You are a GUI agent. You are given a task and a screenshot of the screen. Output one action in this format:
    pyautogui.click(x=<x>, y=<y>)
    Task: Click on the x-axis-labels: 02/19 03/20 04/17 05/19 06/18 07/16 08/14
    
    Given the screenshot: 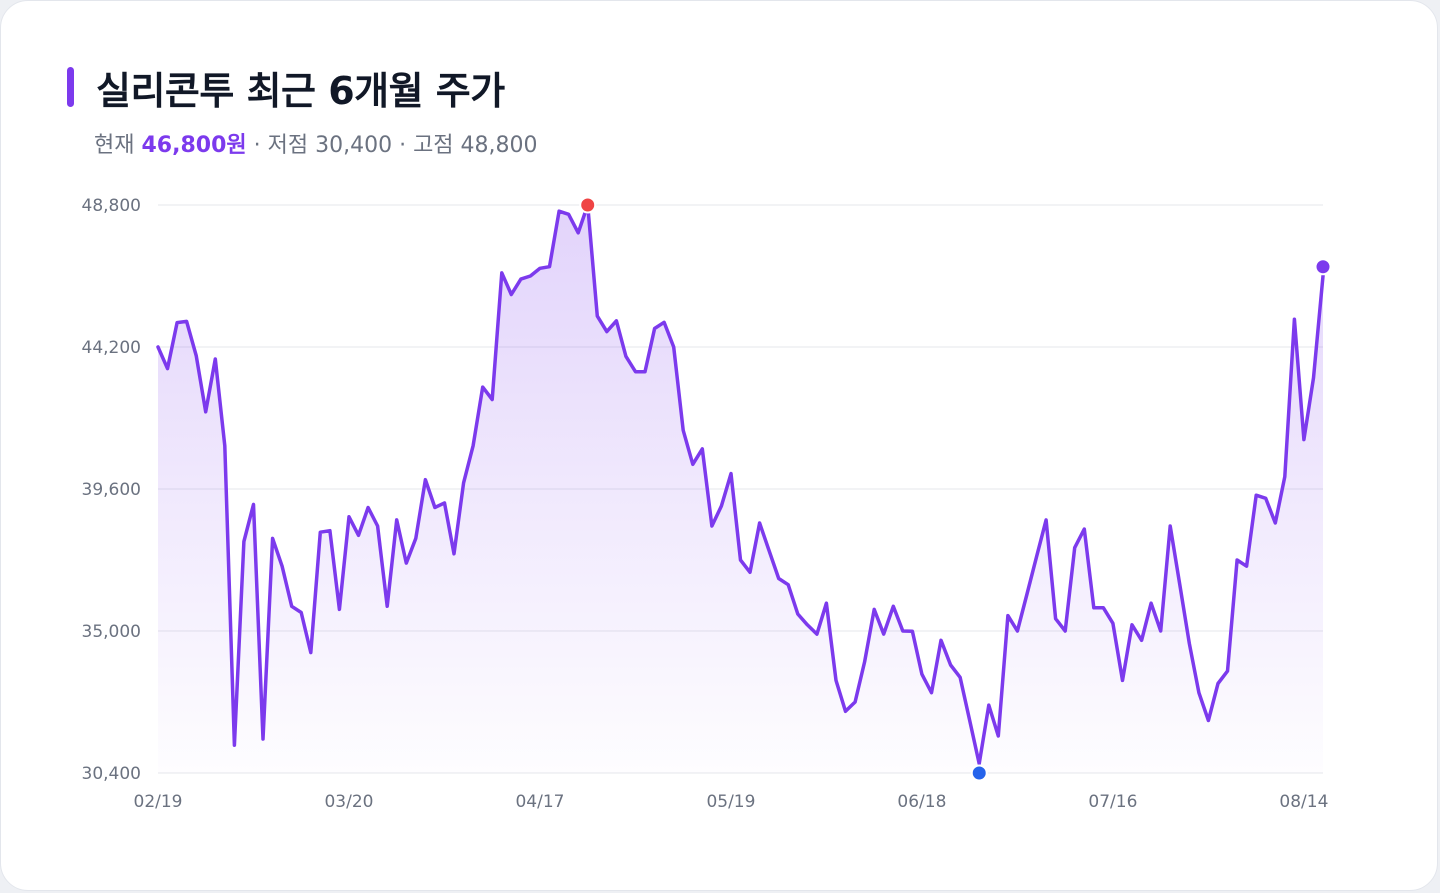 What is the action you would take?
    pyautogui.click(x=731, y=802)
    